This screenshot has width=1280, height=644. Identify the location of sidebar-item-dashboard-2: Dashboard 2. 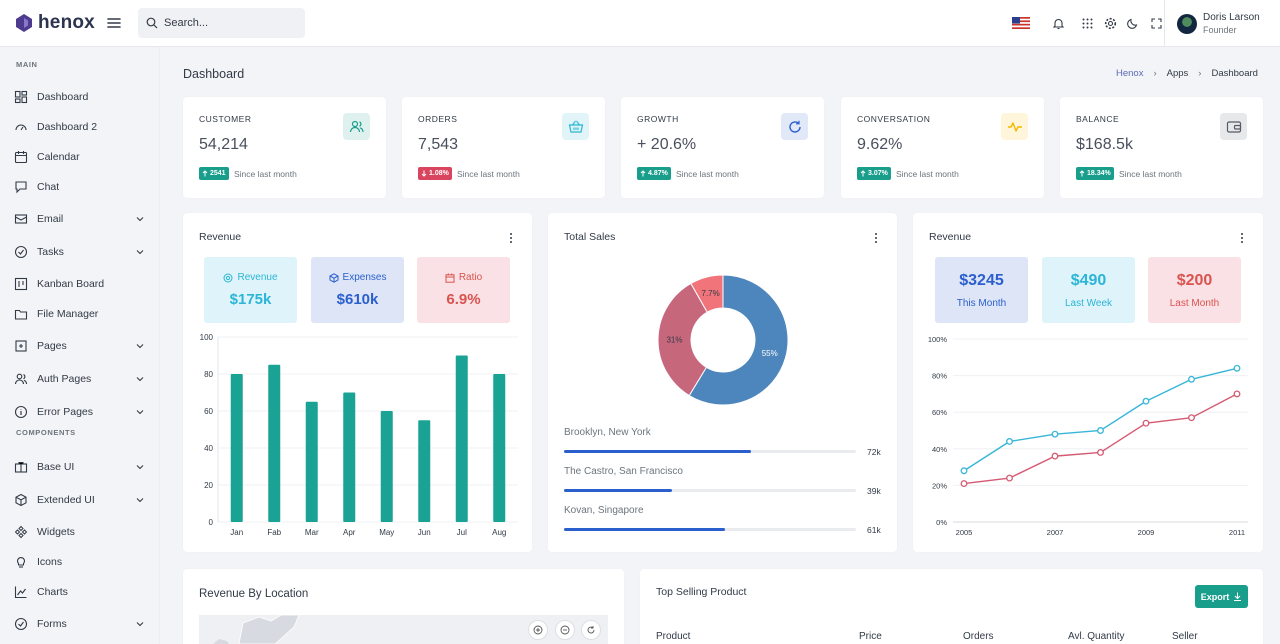
(80, 127).